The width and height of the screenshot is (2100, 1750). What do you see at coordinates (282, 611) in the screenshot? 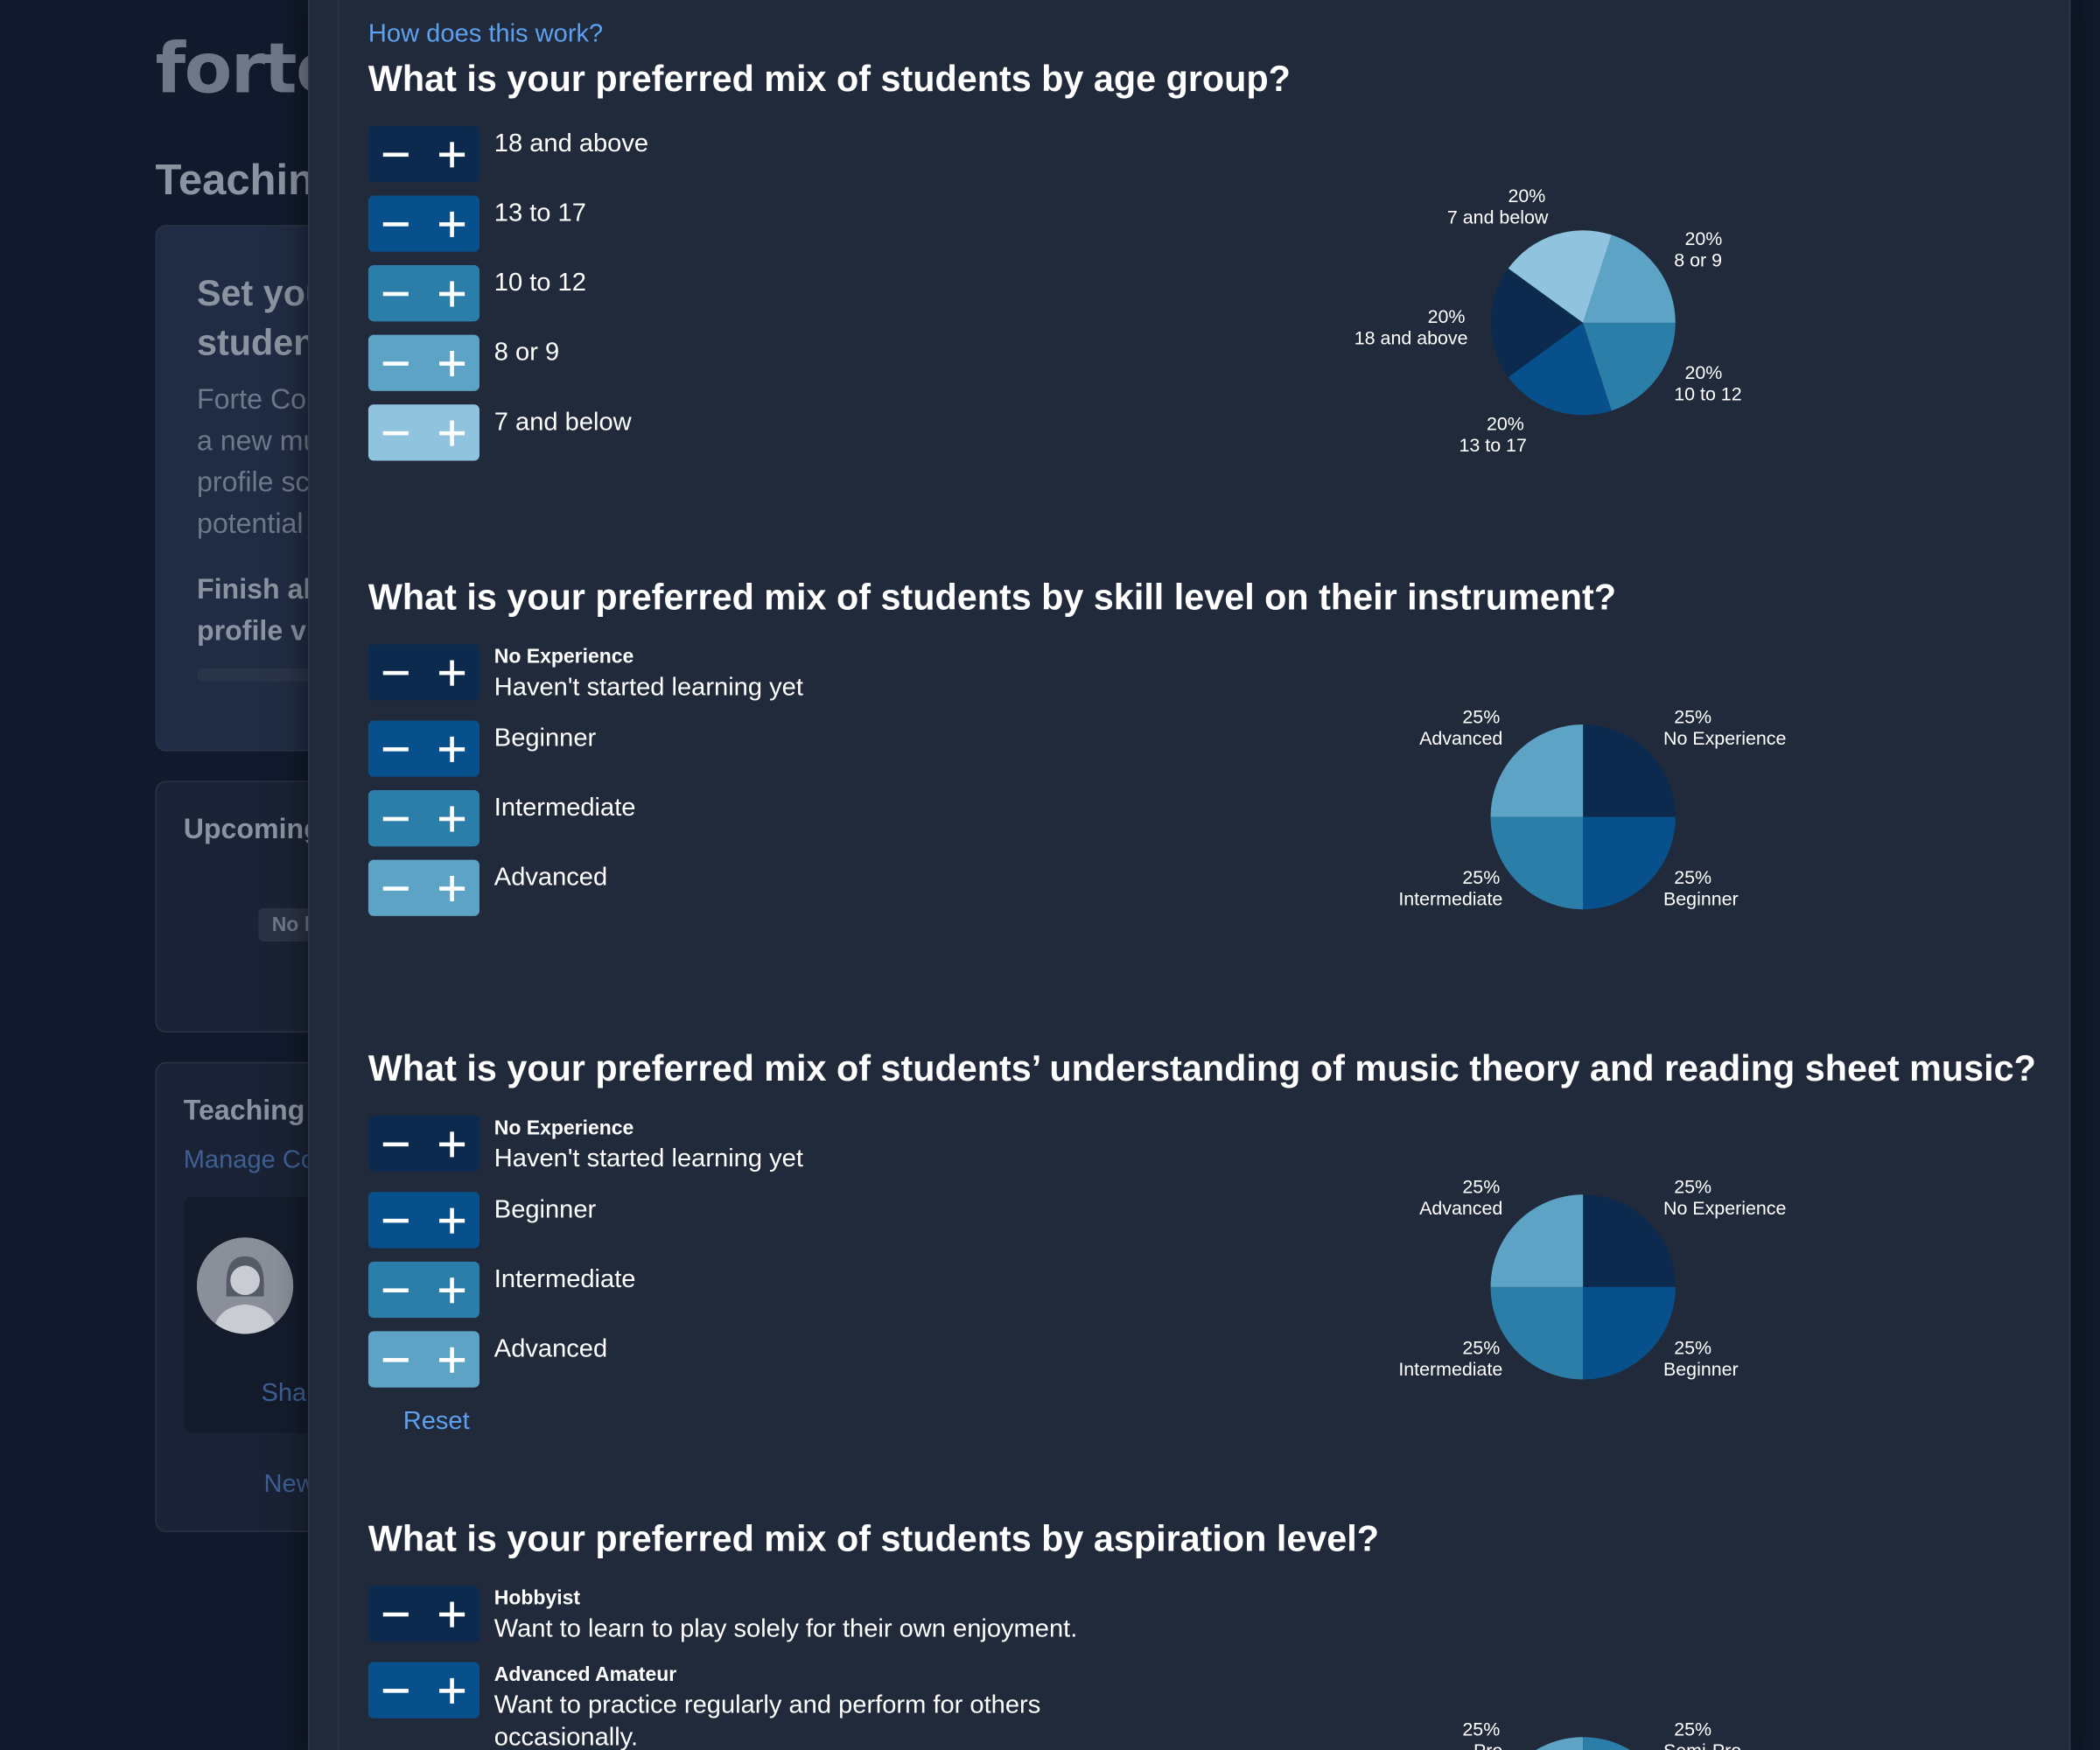
I see `setup-card-bold: Finish all profile vi` at bounding box center [282, 611].